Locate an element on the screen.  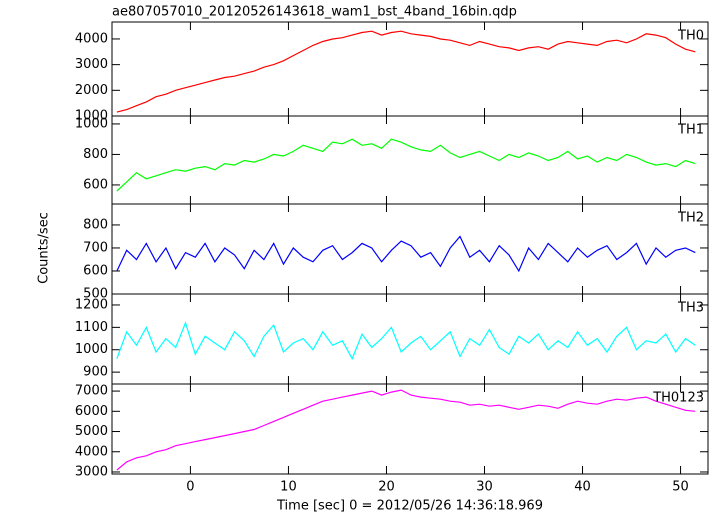
series-label: TH0123 is located at coordinates (678, 398).